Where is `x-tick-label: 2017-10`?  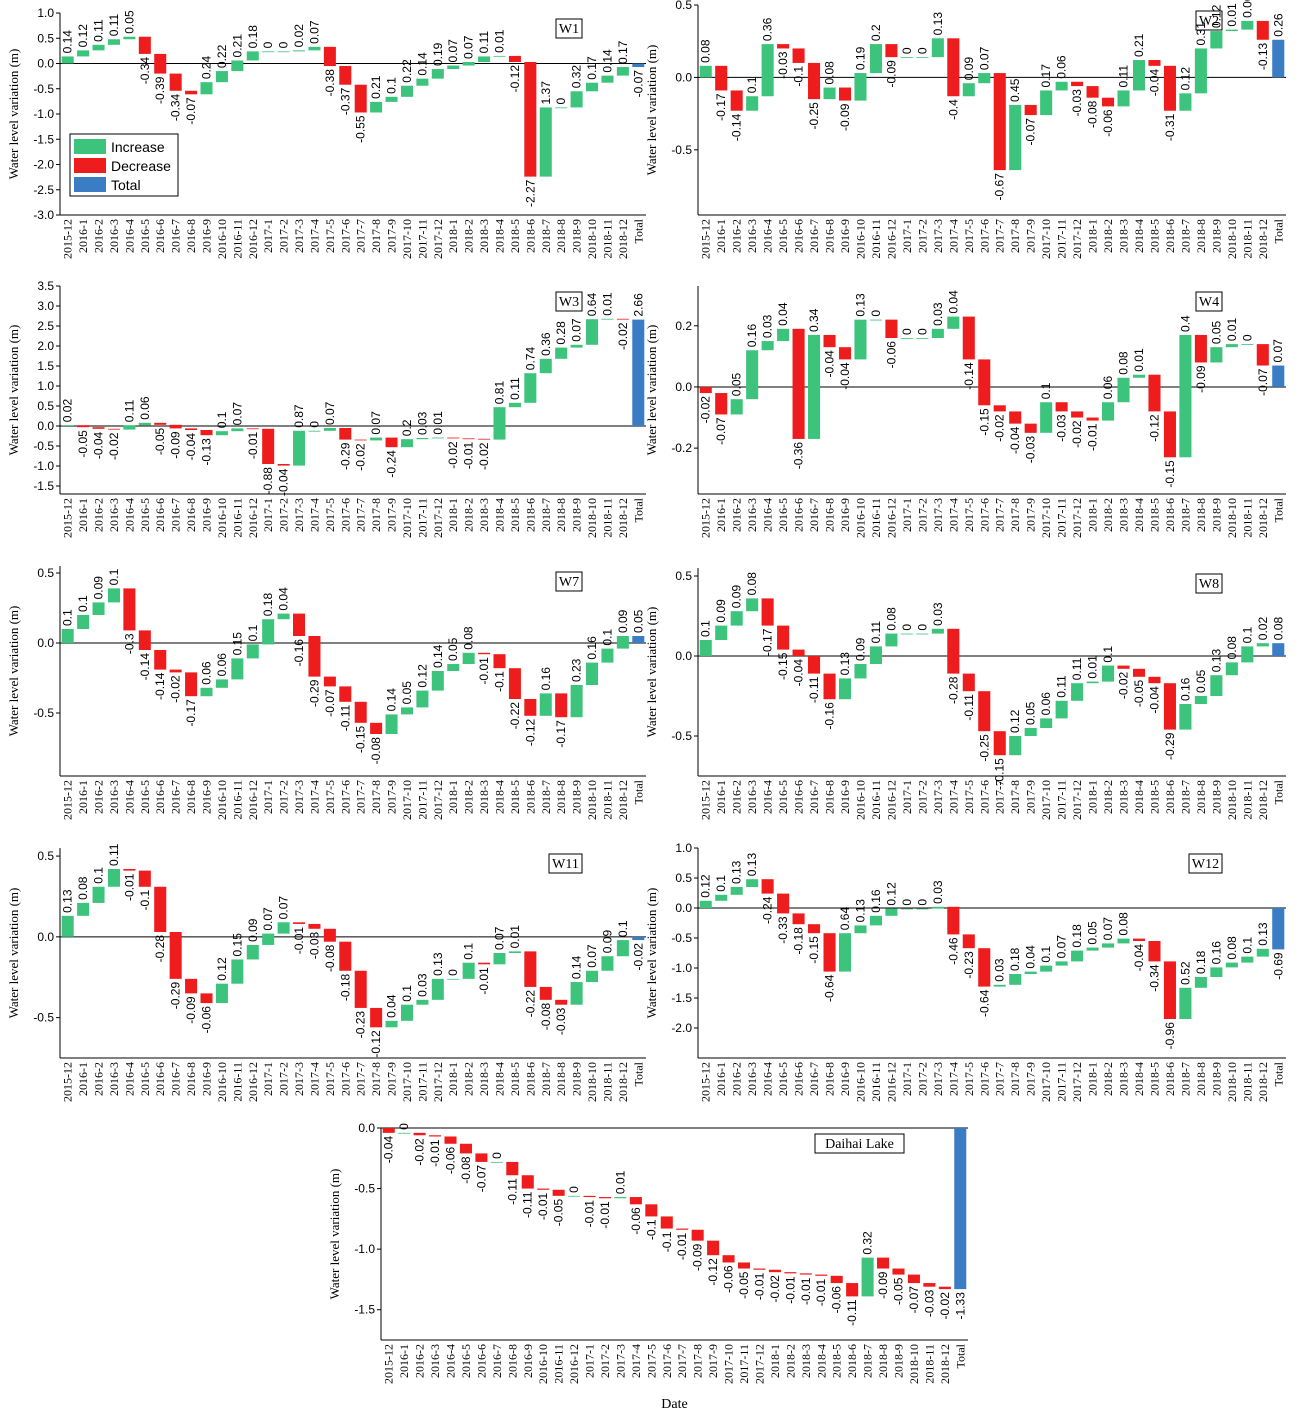 x-tick-label: 2017-10 is located at coordinates (1046, 518).